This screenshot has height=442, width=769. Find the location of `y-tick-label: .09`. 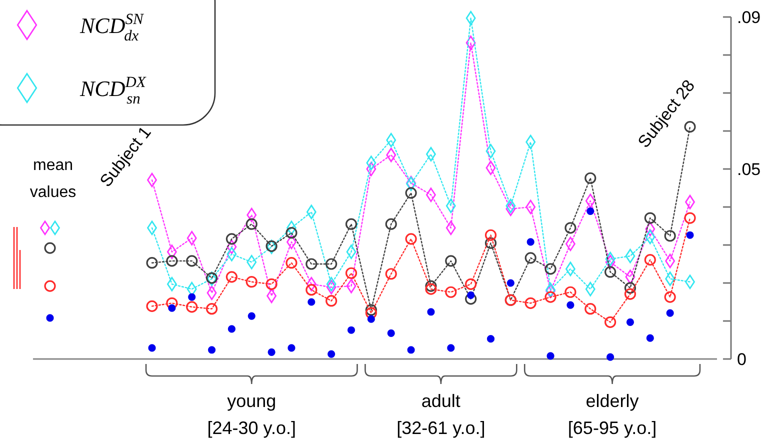

y-tick-label: .09 is located at coordinates (749, 17).